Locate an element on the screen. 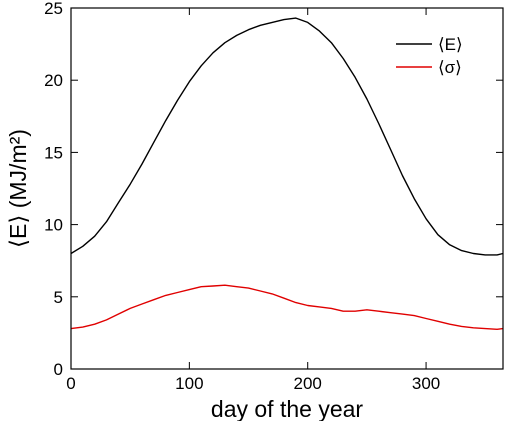  x-tick-label: 0 is located at coordinates (70, 383).